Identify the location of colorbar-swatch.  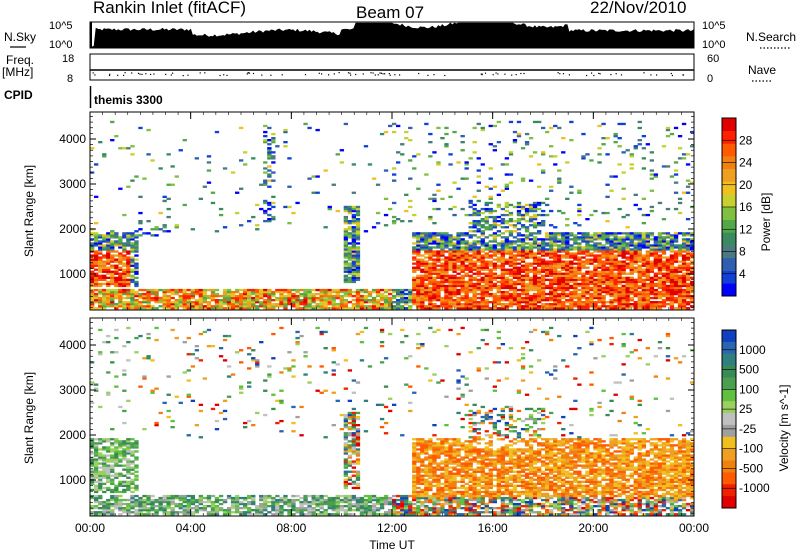
(729, 277).